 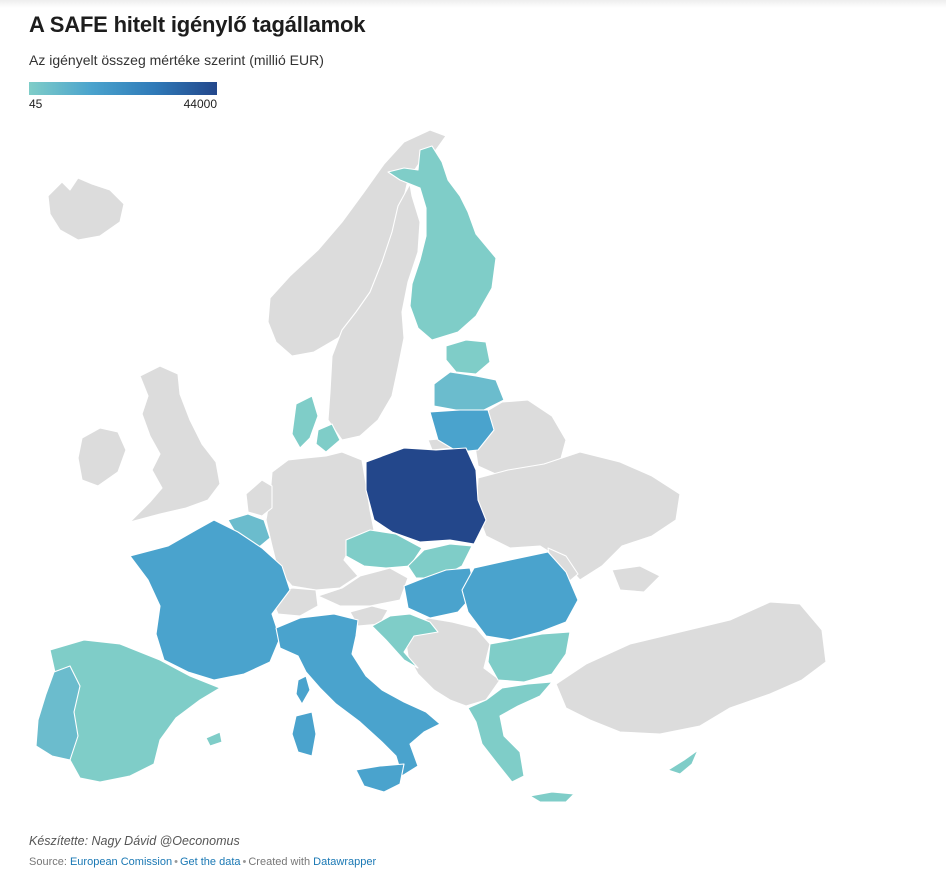 I want to click on country-austria, so click(x=363, y=587).